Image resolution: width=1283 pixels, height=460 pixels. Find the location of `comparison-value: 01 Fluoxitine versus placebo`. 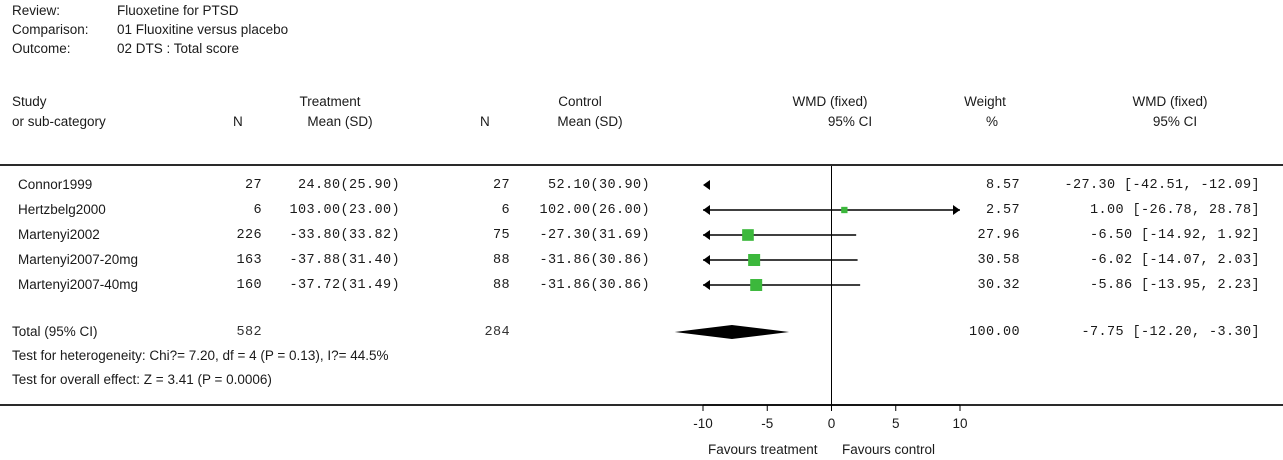

comparison-value: 01 Fluoxitine versus placebo is located at coordinates (203, 29).